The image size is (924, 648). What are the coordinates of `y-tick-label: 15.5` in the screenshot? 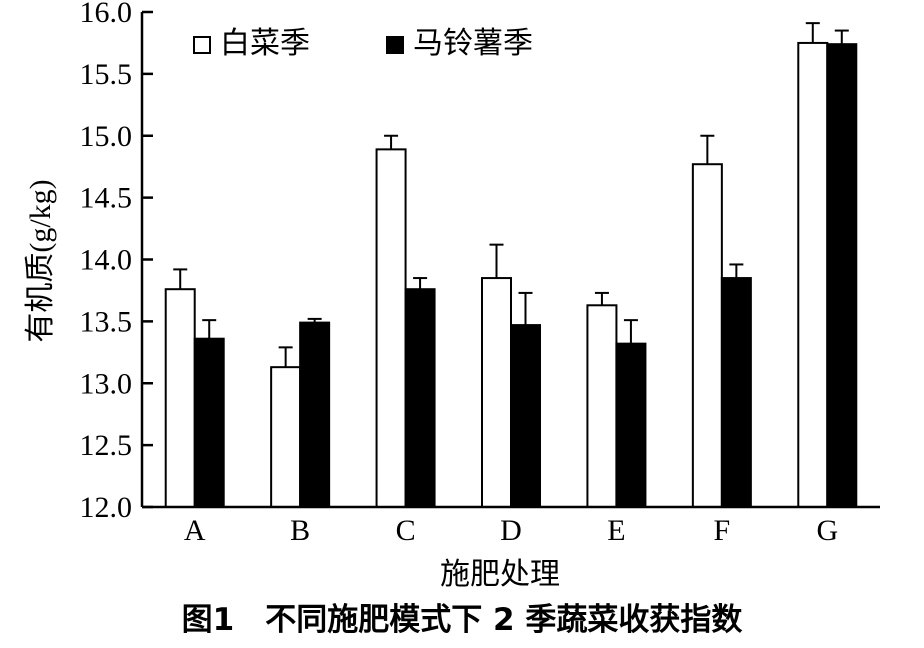 It's located at (106, 74).